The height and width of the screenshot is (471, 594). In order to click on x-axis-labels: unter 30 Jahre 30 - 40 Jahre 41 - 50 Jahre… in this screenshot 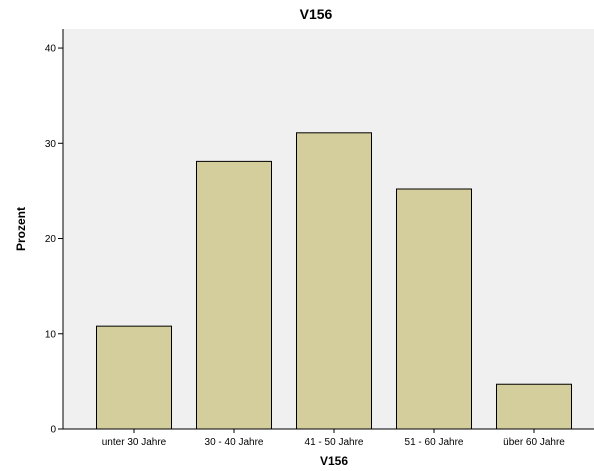, I will do `click(333, 438)`.